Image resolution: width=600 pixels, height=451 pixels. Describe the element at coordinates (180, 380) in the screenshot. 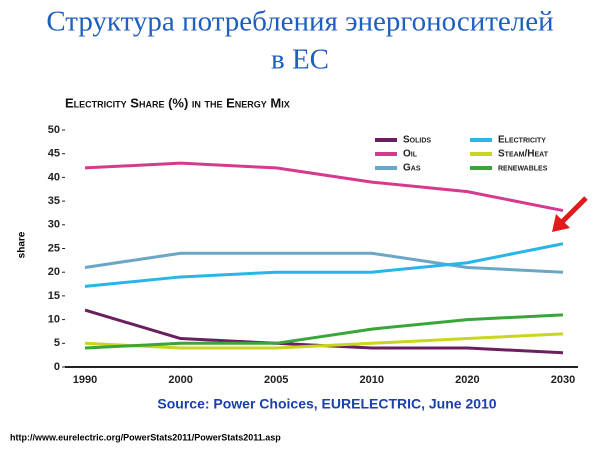

I see `x-tick-label: 2000` at that location.